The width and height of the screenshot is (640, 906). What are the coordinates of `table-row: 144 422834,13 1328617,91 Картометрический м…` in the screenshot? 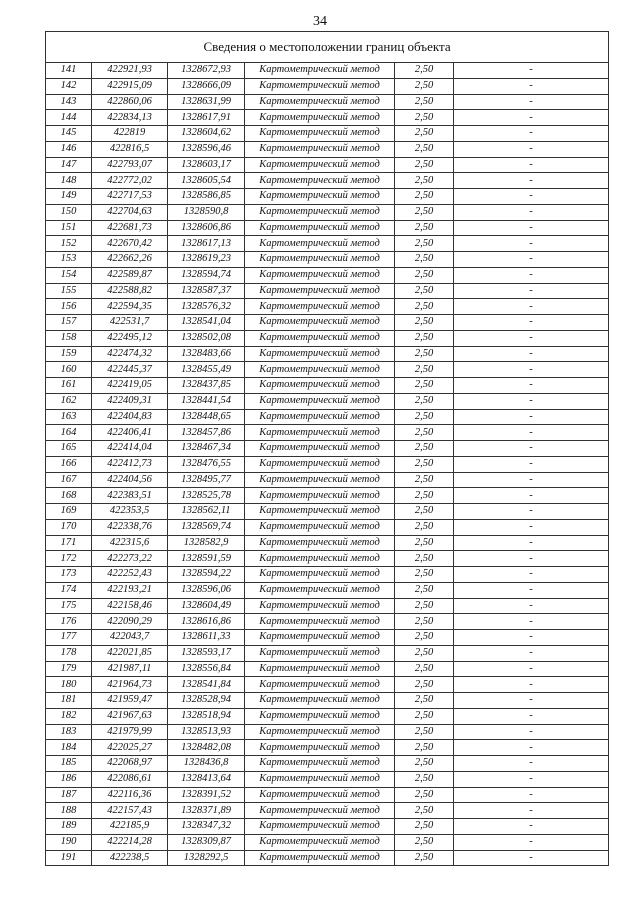 It's located at (327, 117).